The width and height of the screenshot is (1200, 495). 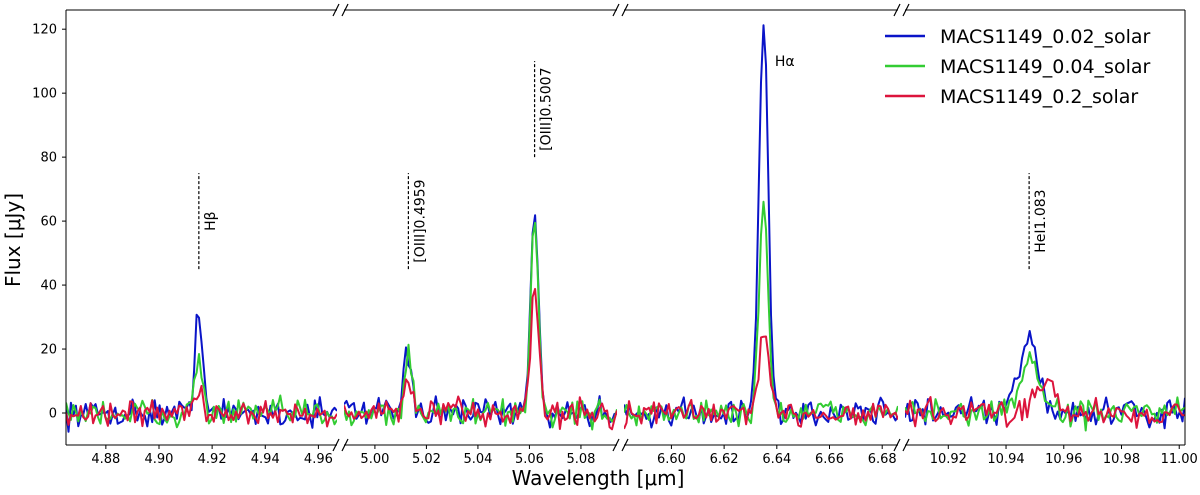 I want to click on x-tick-label: 6.64, so click(x=776, y=459).